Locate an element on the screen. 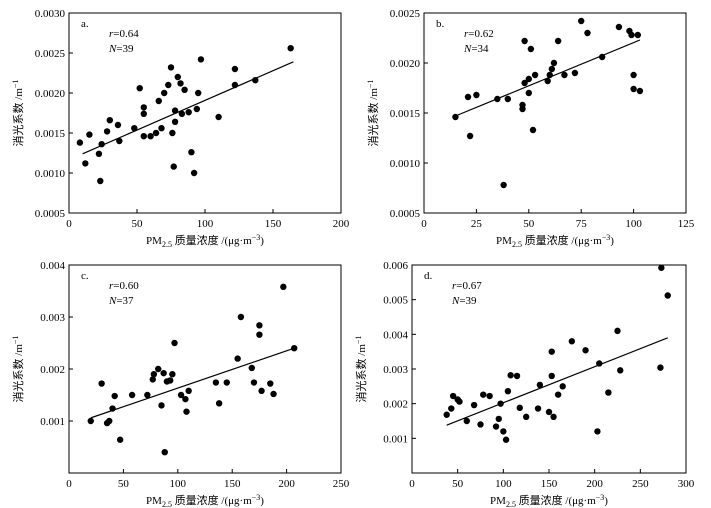 This screenshot has height=508, width=711. x-tick-label: 300 is located at coordinates (686, 484).